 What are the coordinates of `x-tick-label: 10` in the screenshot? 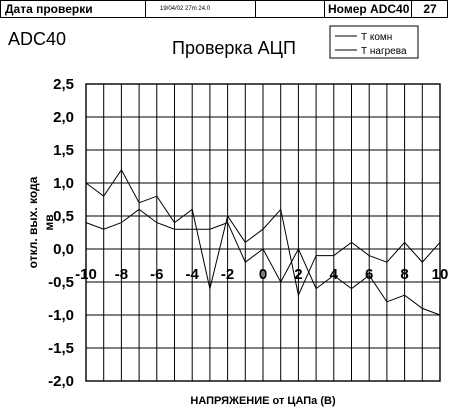 It's located at (440, 274).